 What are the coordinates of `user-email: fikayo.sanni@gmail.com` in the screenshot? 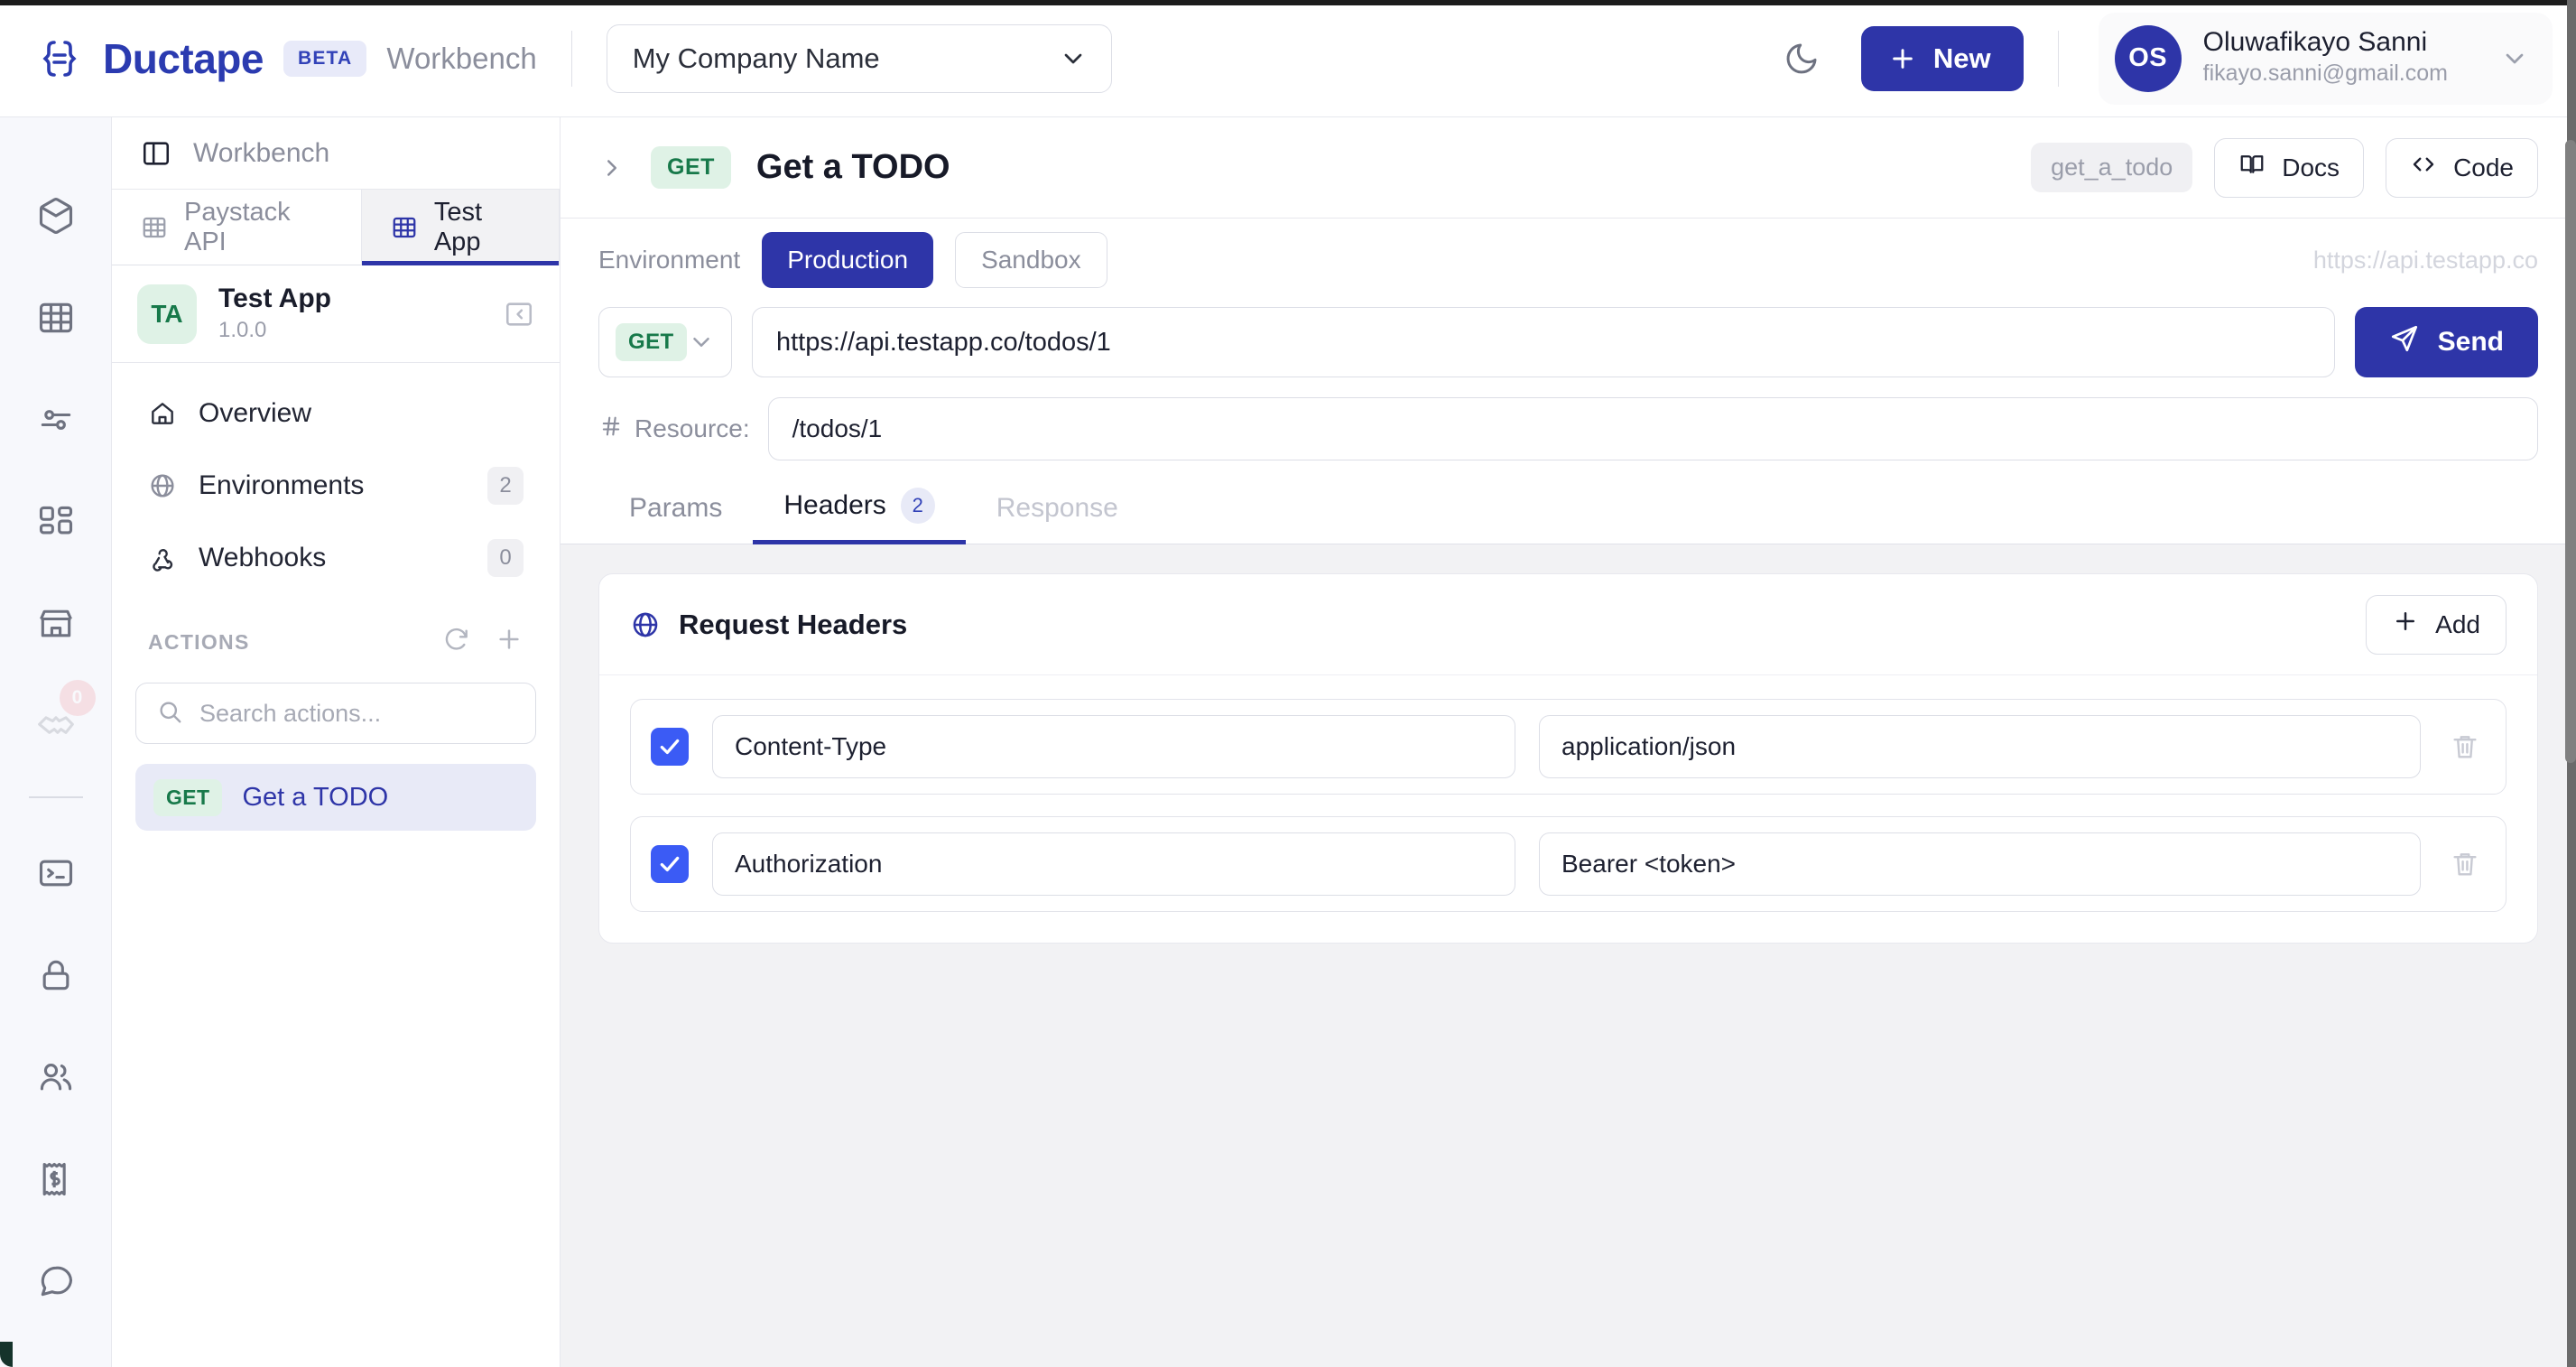 It's located at (2325, 73).